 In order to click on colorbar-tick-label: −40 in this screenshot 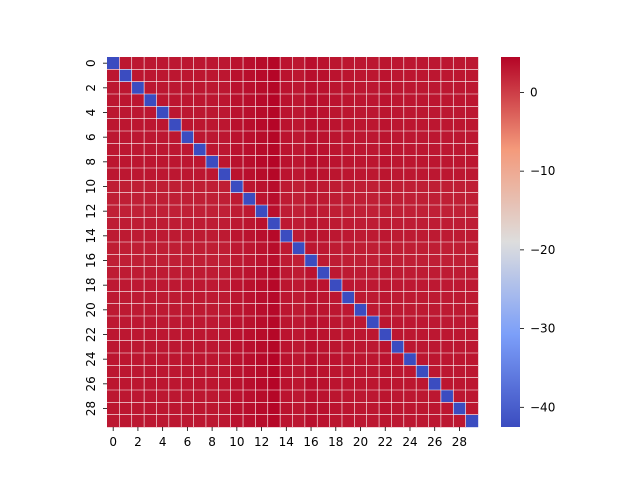, I will do `click(542, 407)`.